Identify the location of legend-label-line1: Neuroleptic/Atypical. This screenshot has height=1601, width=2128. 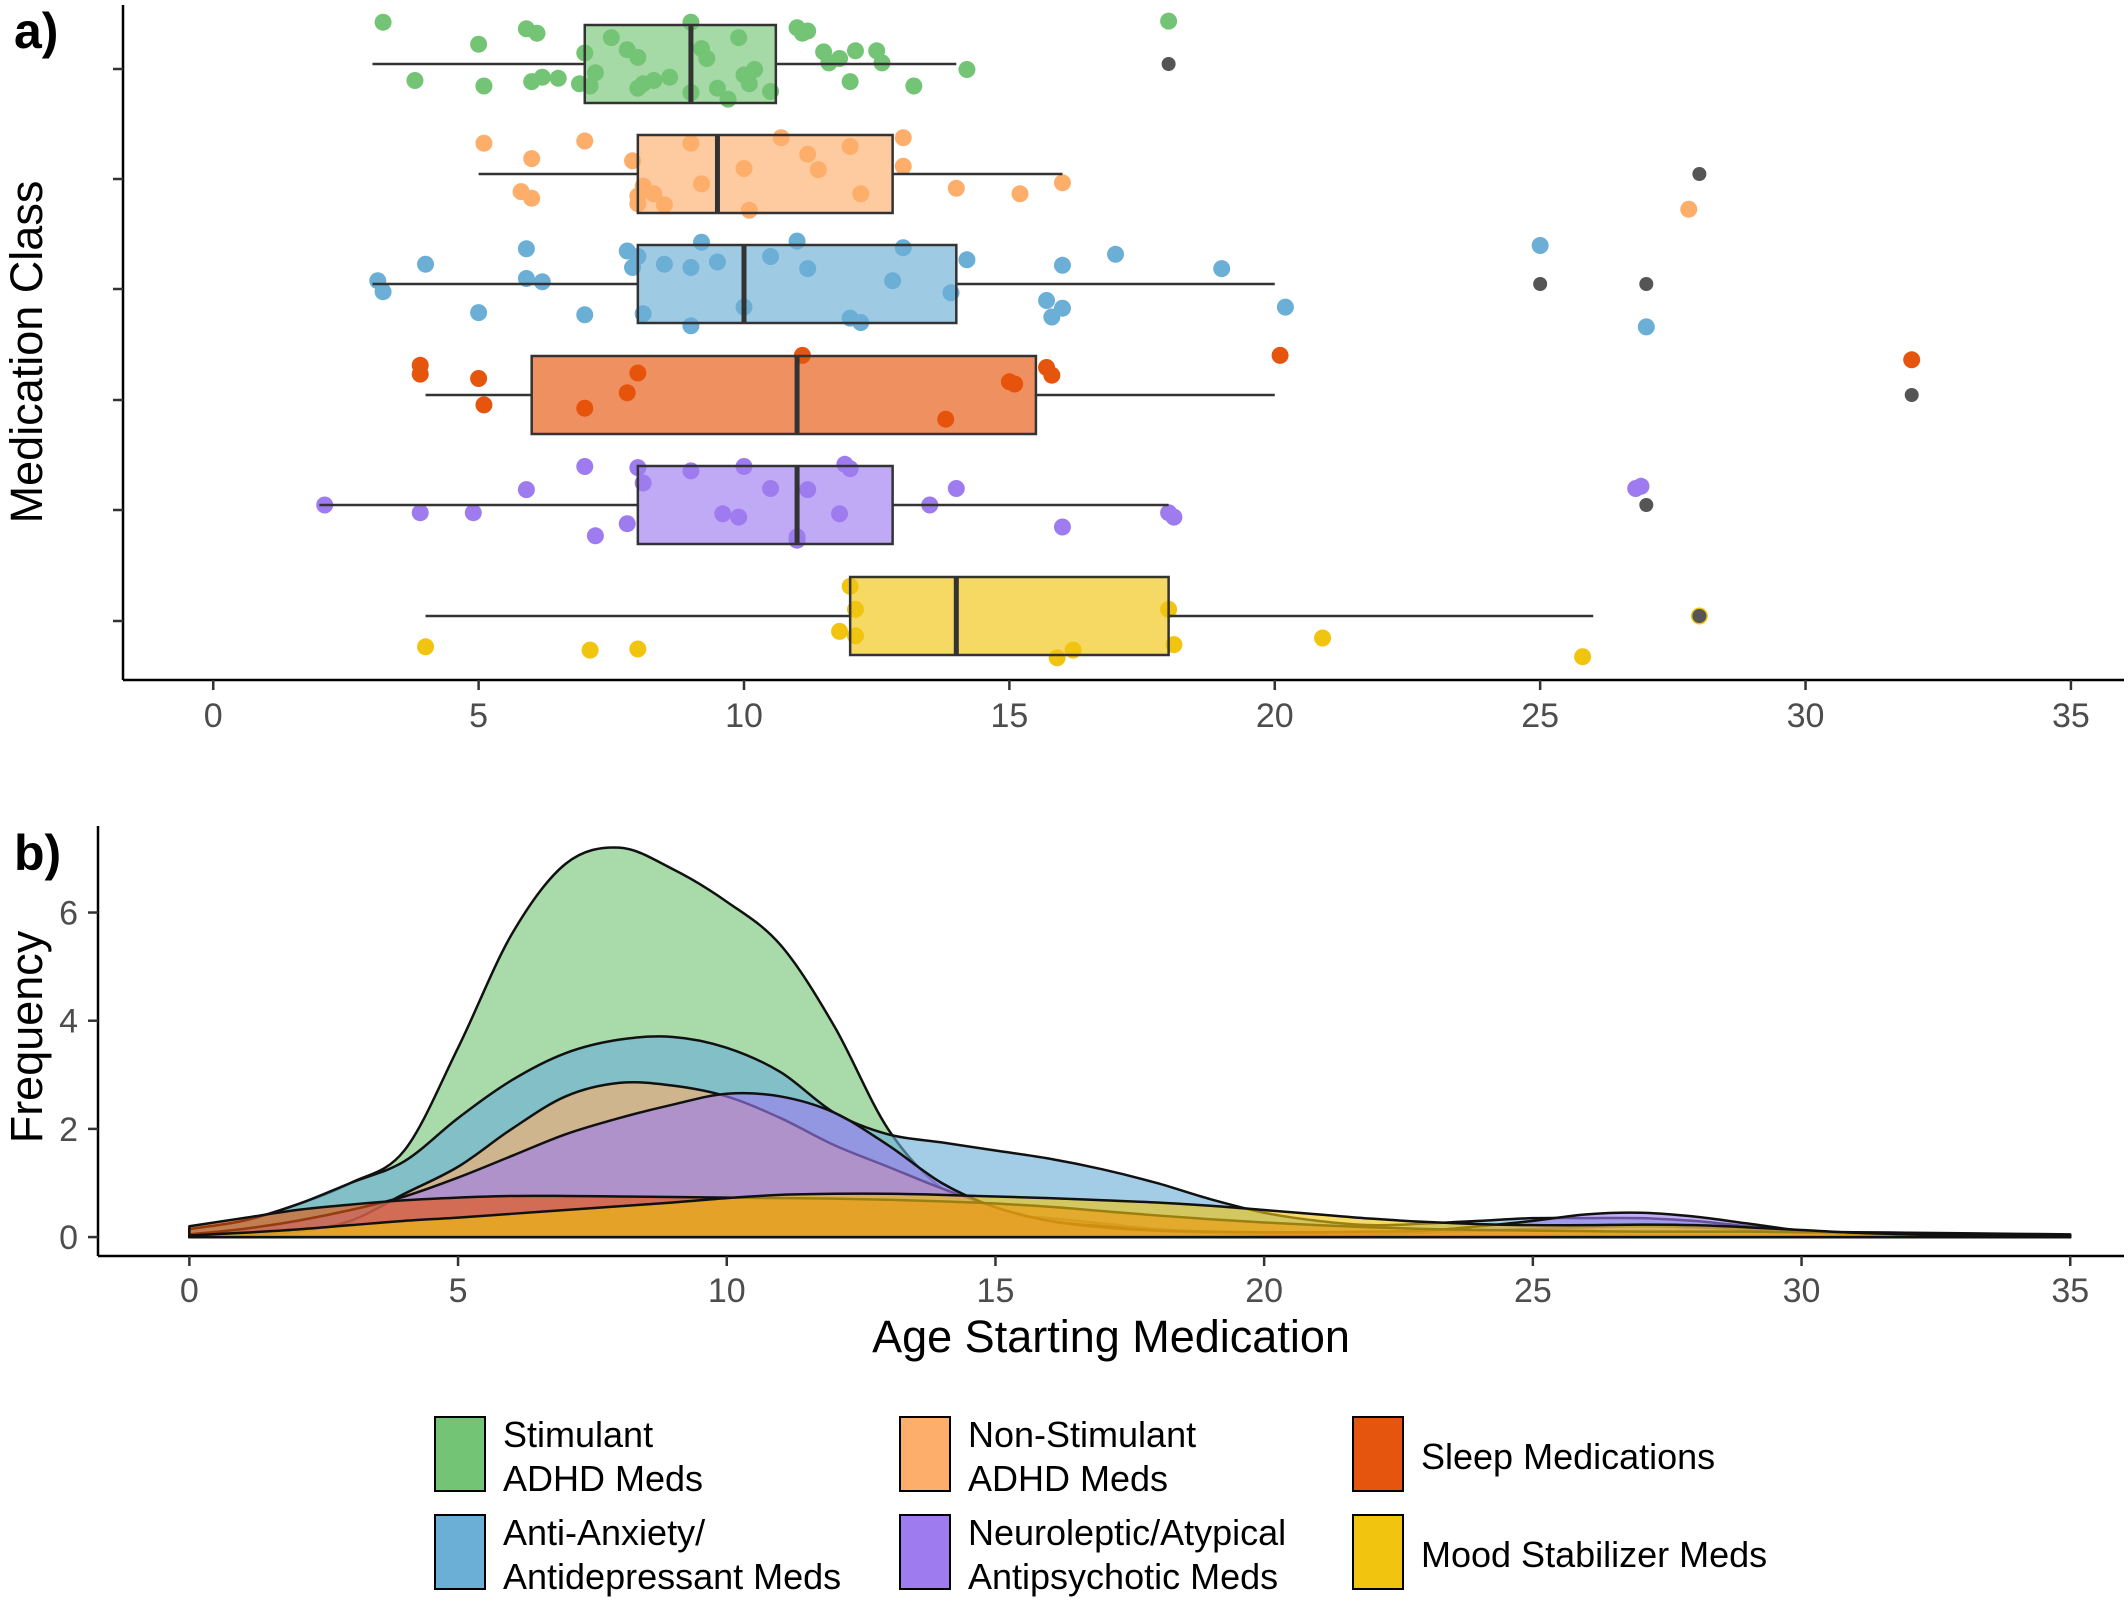
(1127, 1532).